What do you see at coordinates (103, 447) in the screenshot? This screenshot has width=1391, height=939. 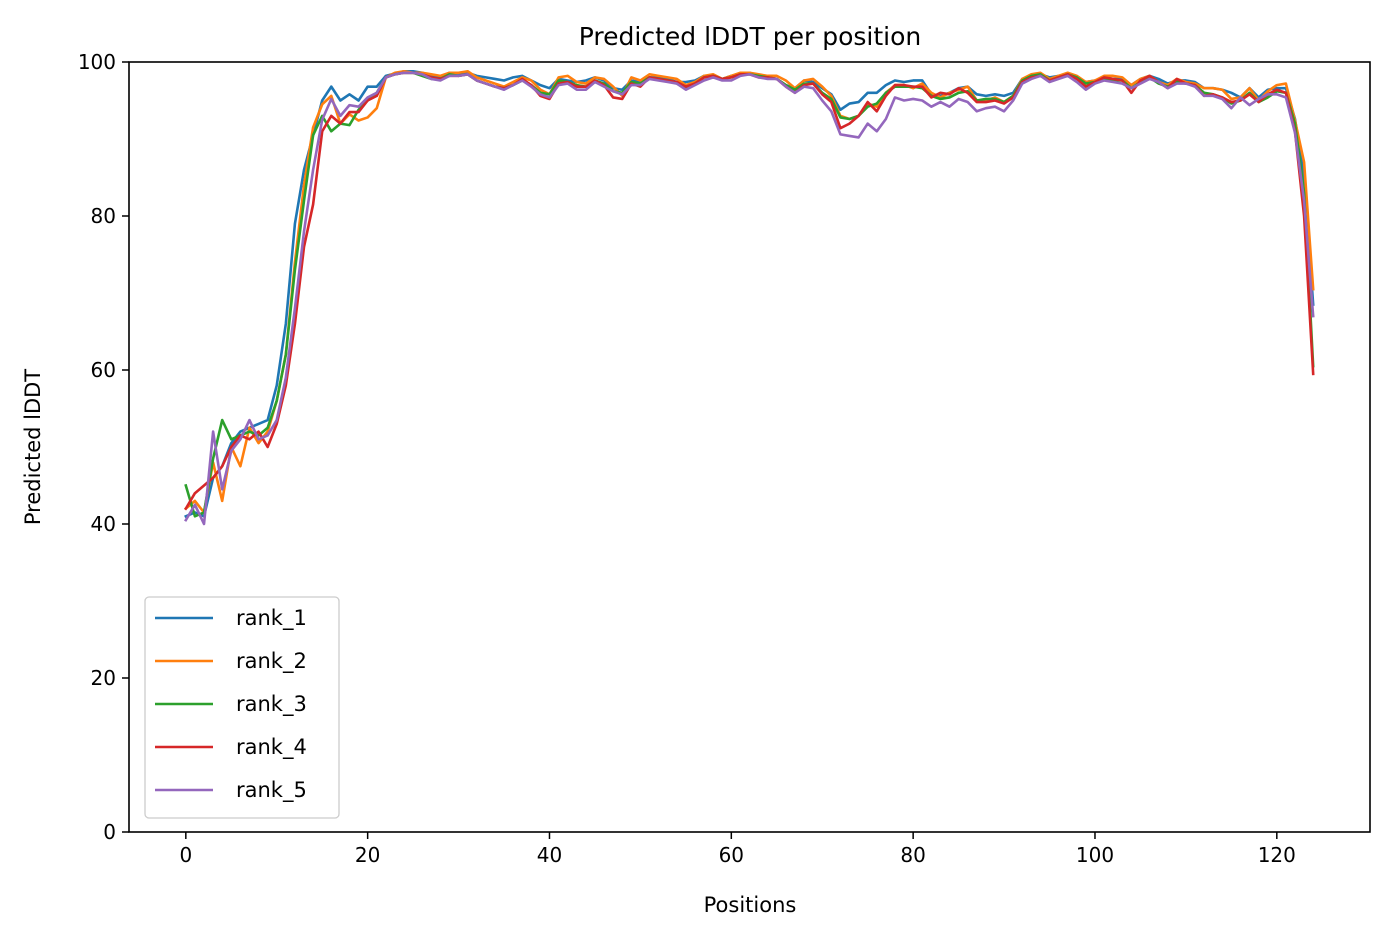 I see `y-axis-ticks: 0 20 40 60 80 100` at bounding box center [103, 447].